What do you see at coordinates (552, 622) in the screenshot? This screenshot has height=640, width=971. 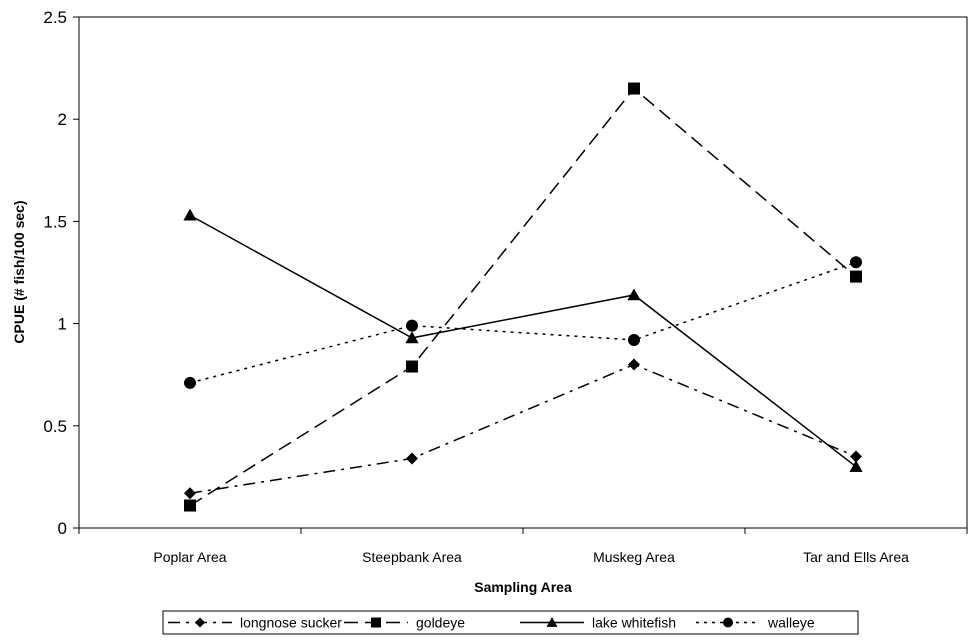 I see `legend-marker-lake-whitefish` at bounding box center [552, 622].